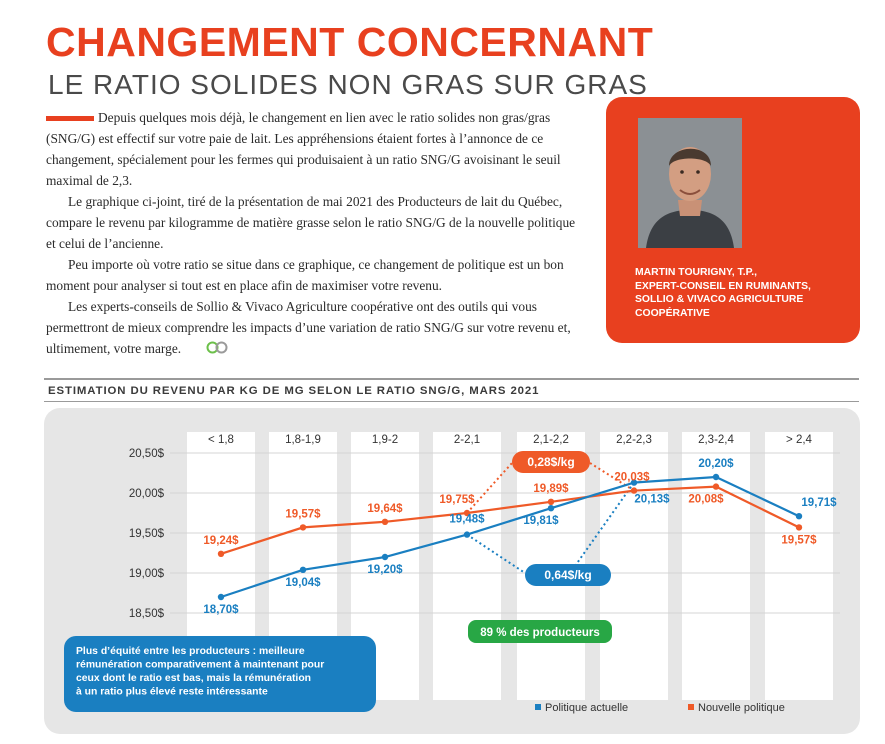 This screenshot has width=885, height=744. What do you see at coordinates (586, 708) in the screenshot?
I see `legend-label-blue: Politique actuelle` at bounding box center [586, 708].